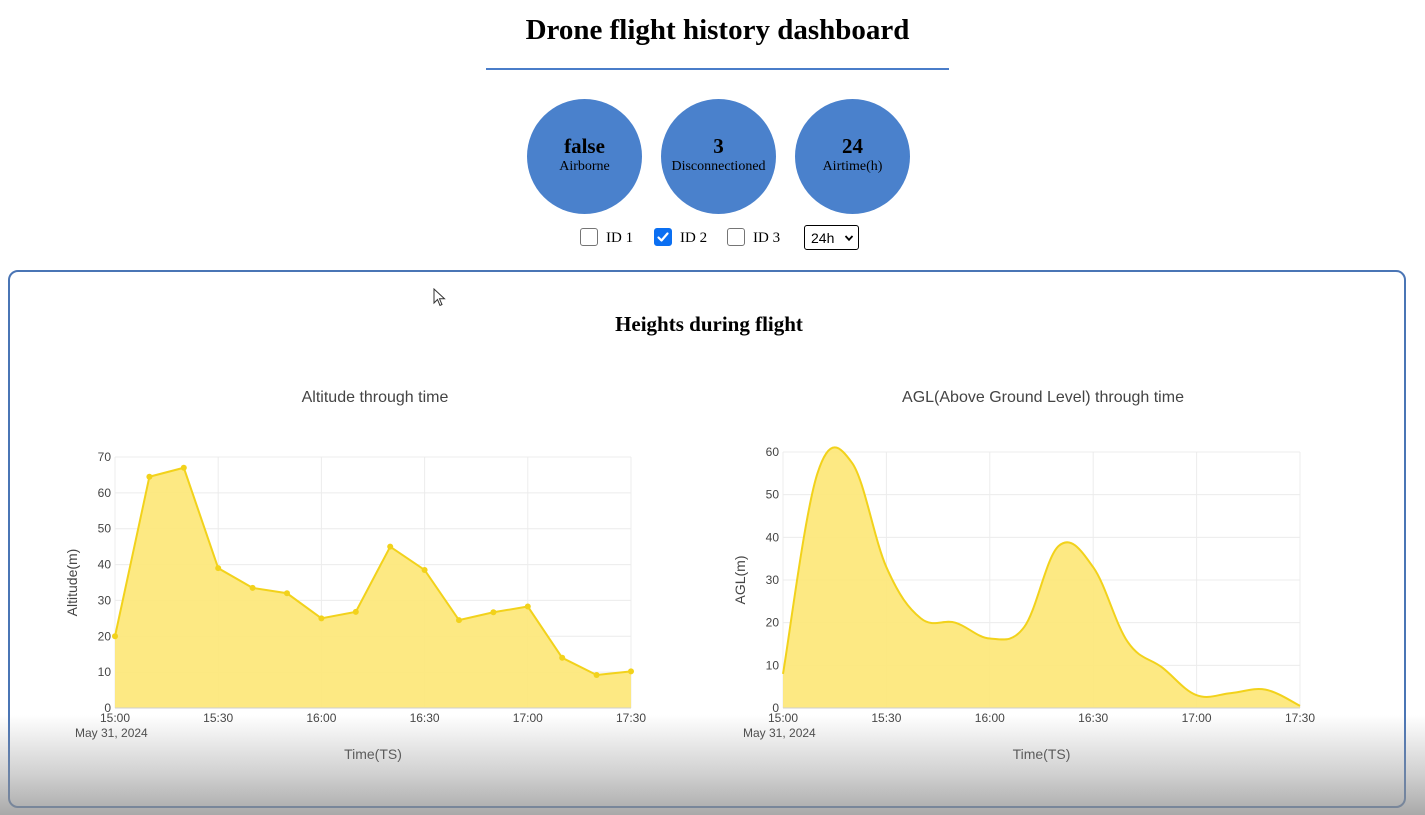 The width and height of the screenshot is (1425, 815). What do you see at coordinates (849, 238) in the screenshot?
I see `chevron-down-icon` at bounding box center [849, 238].